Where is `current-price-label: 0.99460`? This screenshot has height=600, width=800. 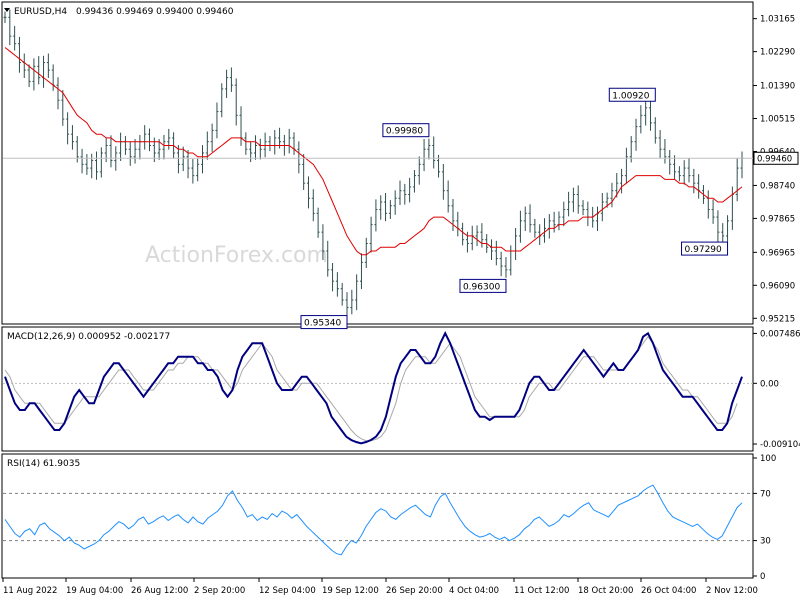 current-price-label: 0.99460 is located at coordinates (774, 159).